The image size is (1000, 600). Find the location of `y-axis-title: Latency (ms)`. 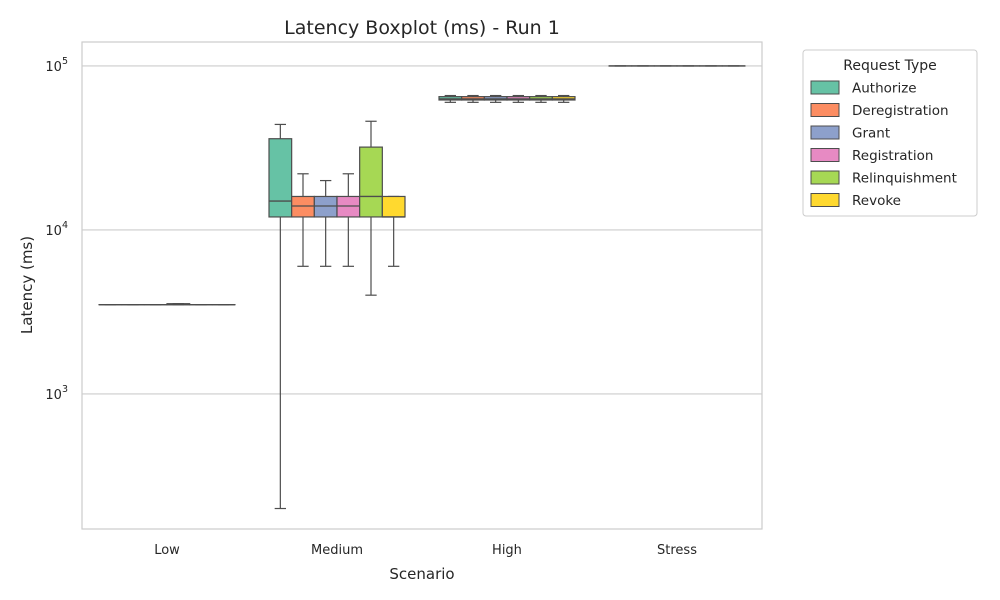

y-axis-title: Latency (ms) is located at coordinates (27, 285).